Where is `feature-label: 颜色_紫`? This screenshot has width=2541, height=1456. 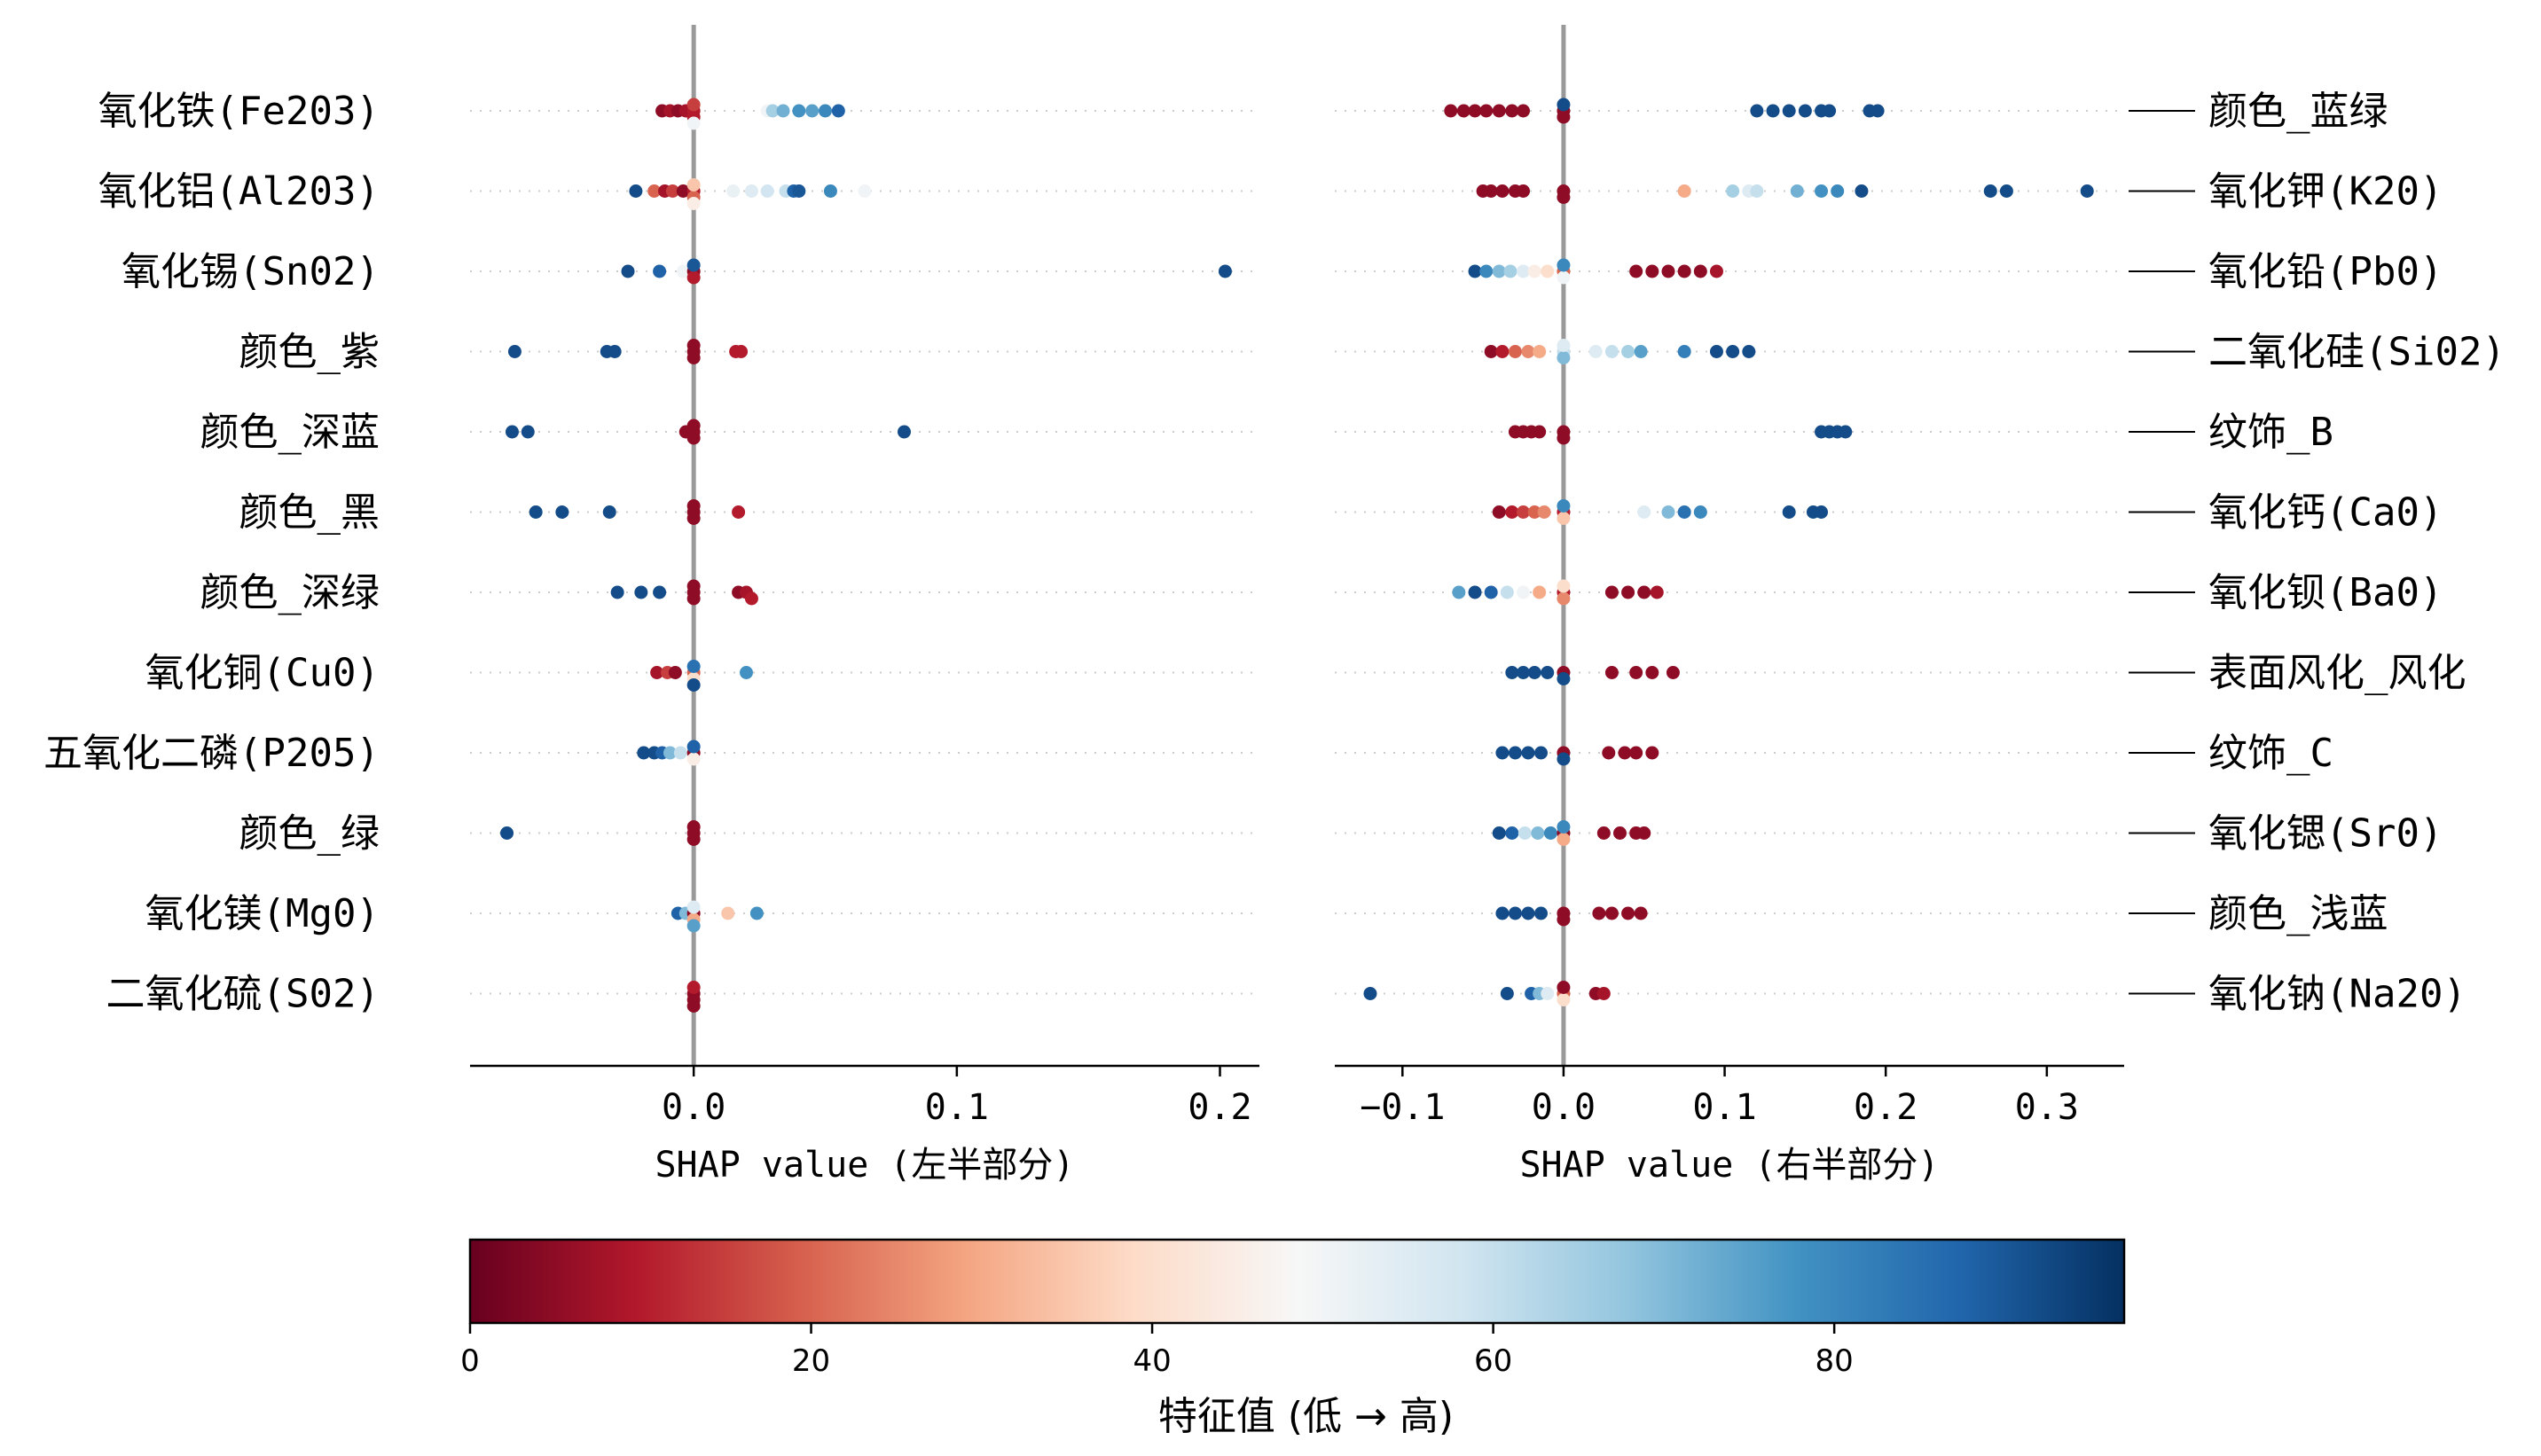
feature-label: 颜色_紫 is located at coordinates (310, 352).